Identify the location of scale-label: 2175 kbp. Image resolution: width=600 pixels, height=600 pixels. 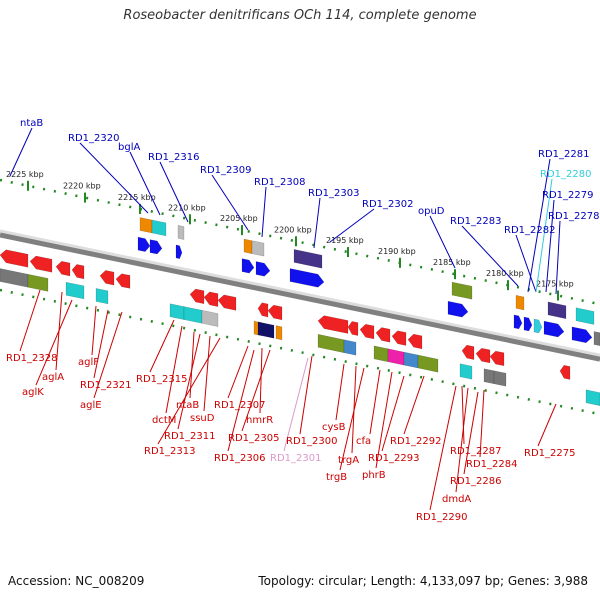
(555, 284).